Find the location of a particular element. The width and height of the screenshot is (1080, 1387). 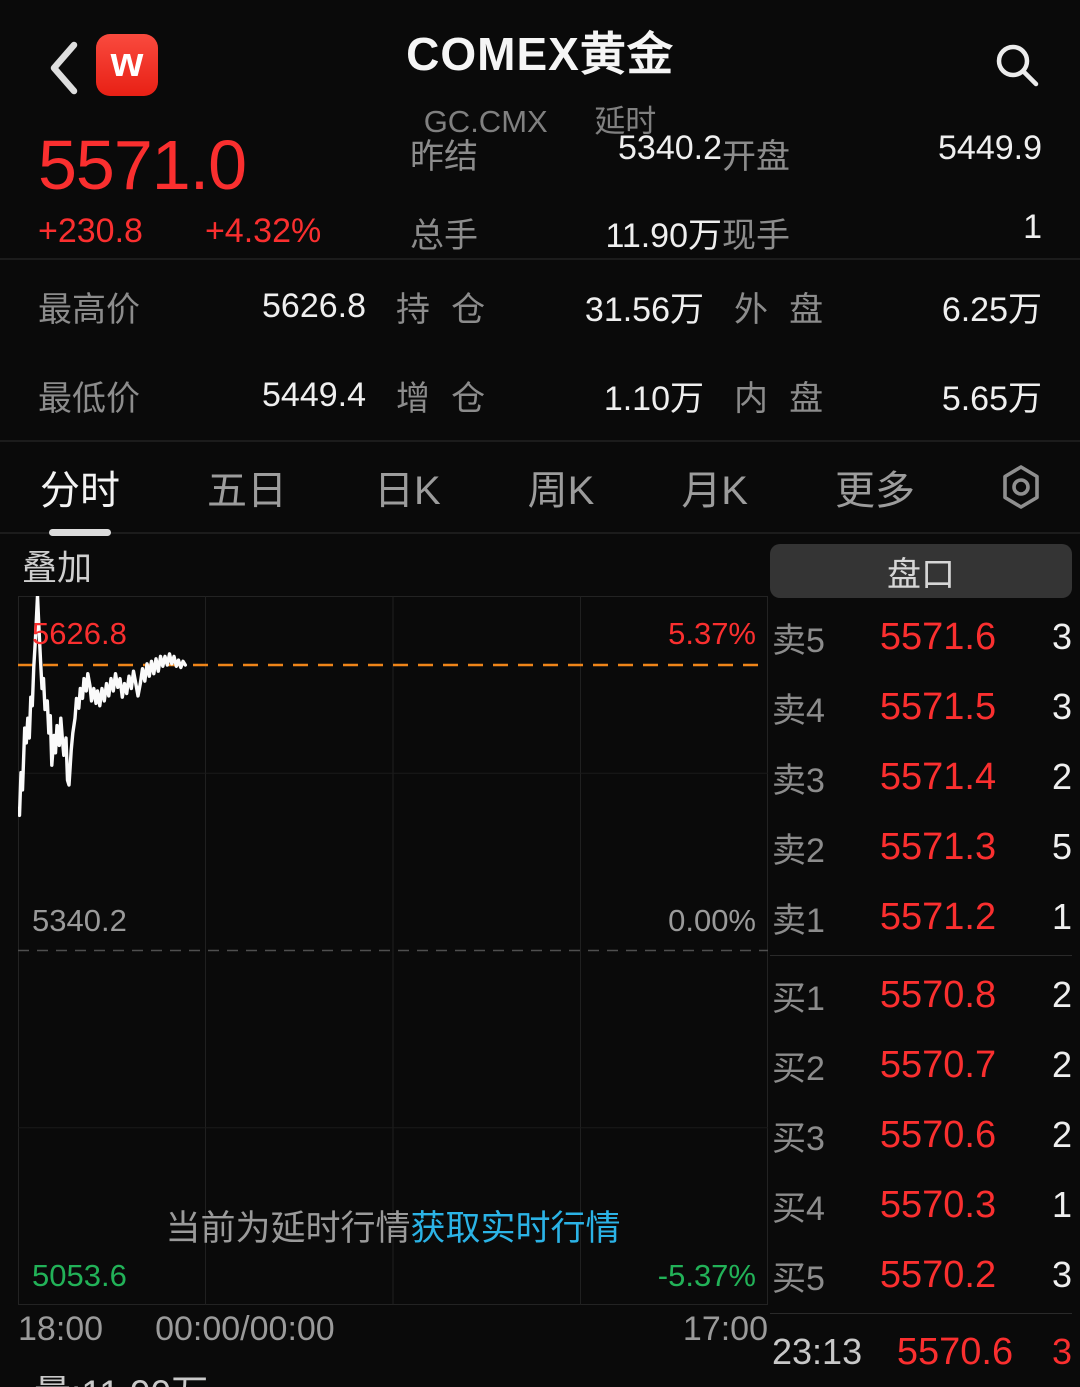

stat-label: 现手 is located at coordinates (756, 236).